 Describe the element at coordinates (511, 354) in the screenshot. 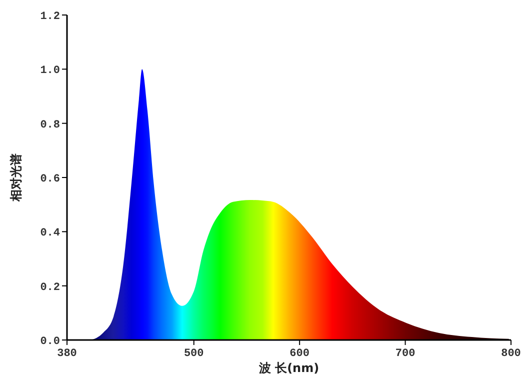

I see `x-tick-label: 800` at that location.